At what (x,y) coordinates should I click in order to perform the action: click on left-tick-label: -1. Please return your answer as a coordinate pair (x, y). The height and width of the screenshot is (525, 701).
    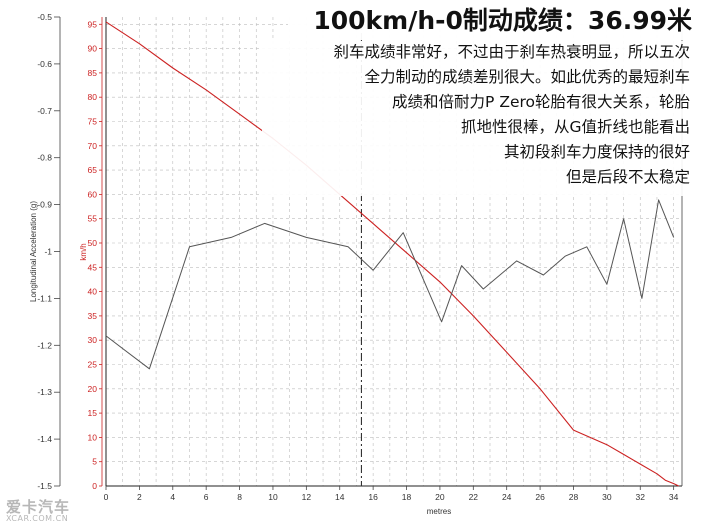
    Looking at the image, I should click on (48, 252).